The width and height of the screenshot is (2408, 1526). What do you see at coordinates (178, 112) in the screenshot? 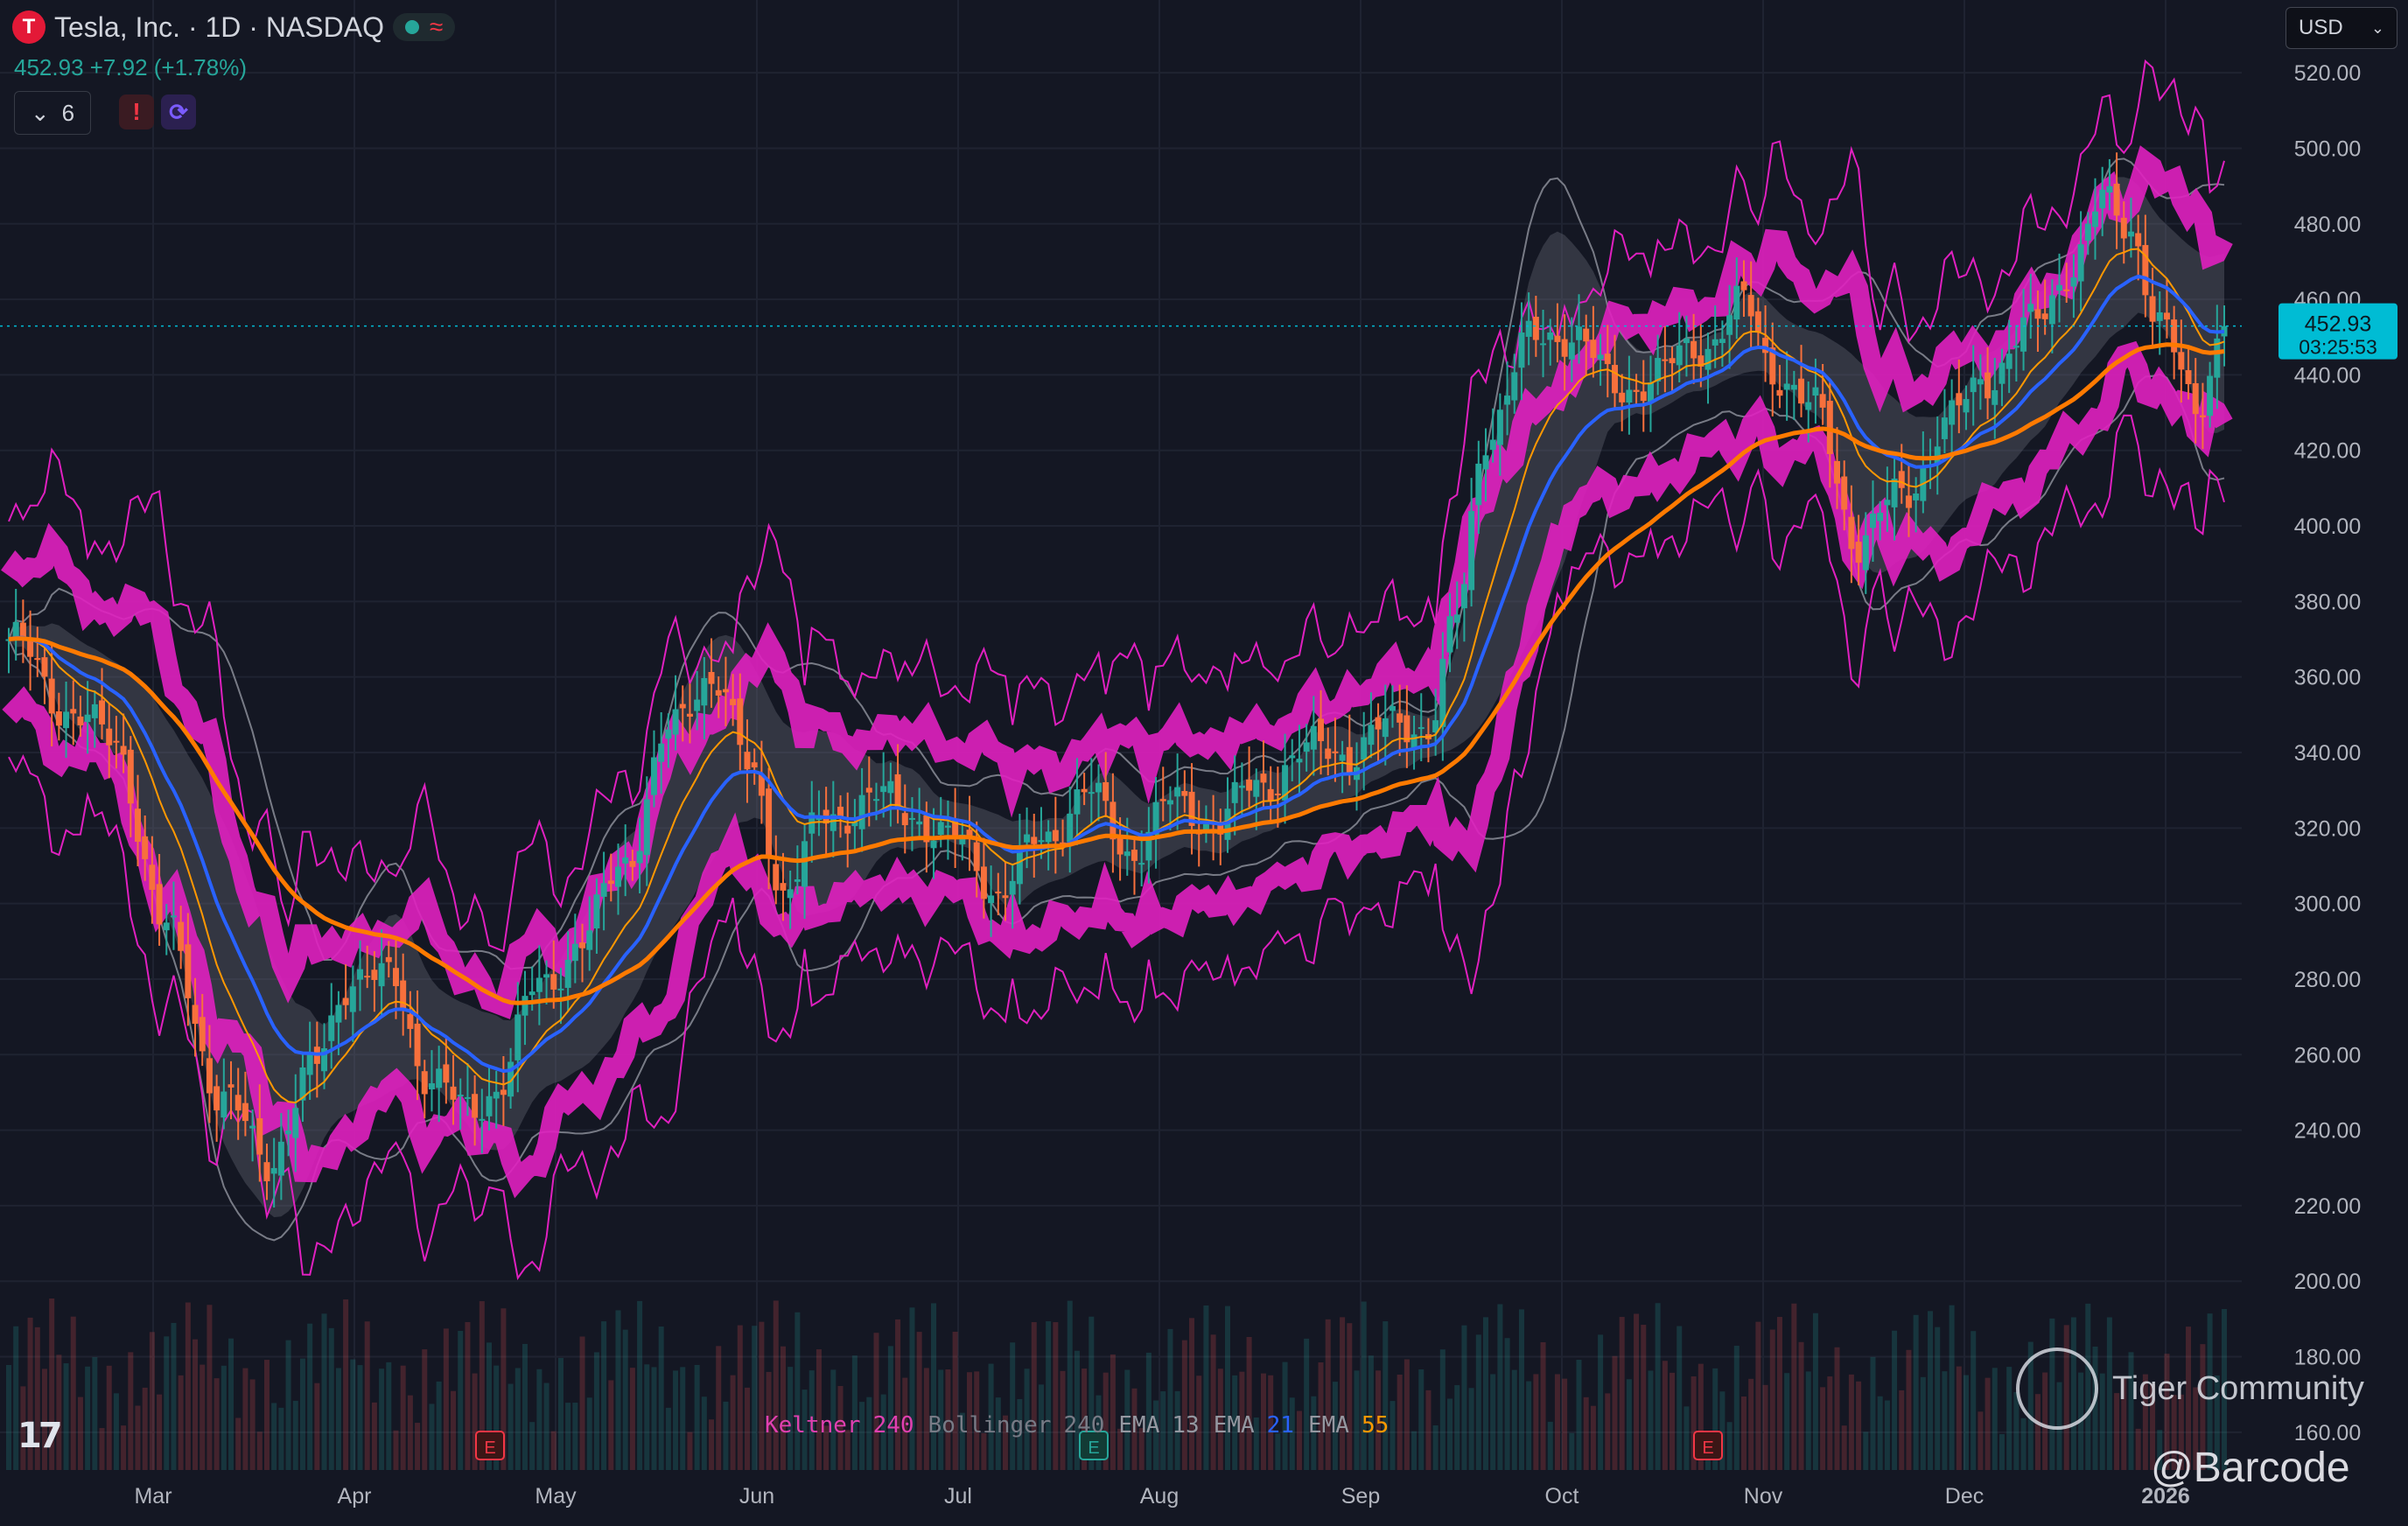
I see `sync-icon: ⟳` at bounding box center [178, 112].